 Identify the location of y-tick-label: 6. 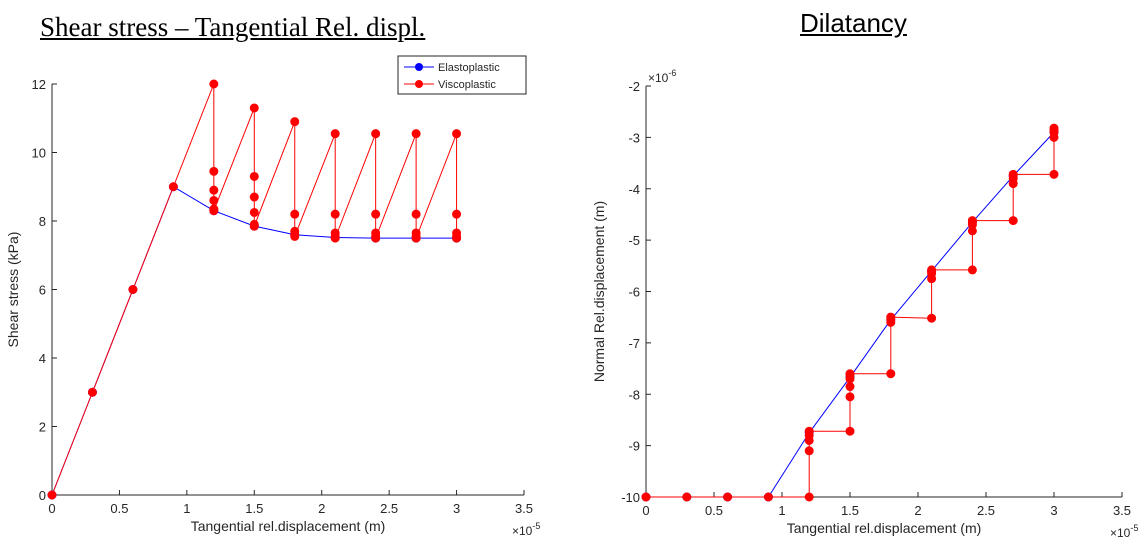
(42, 290).